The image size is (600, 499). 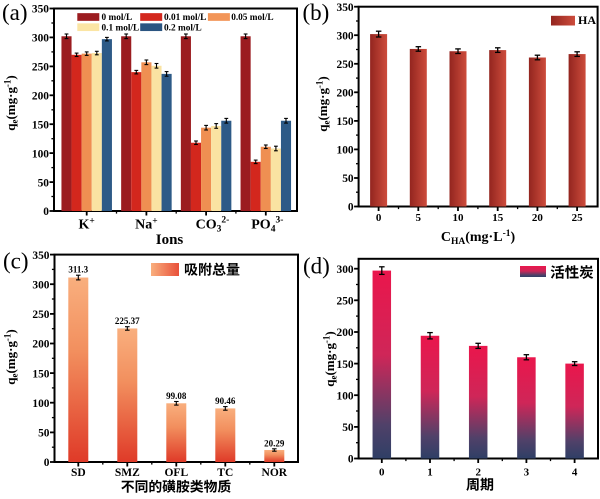 What do you see at coordinates (430, 473) in the screenshot?
I see `svg-text: 1` at bounding box center [430, 473].